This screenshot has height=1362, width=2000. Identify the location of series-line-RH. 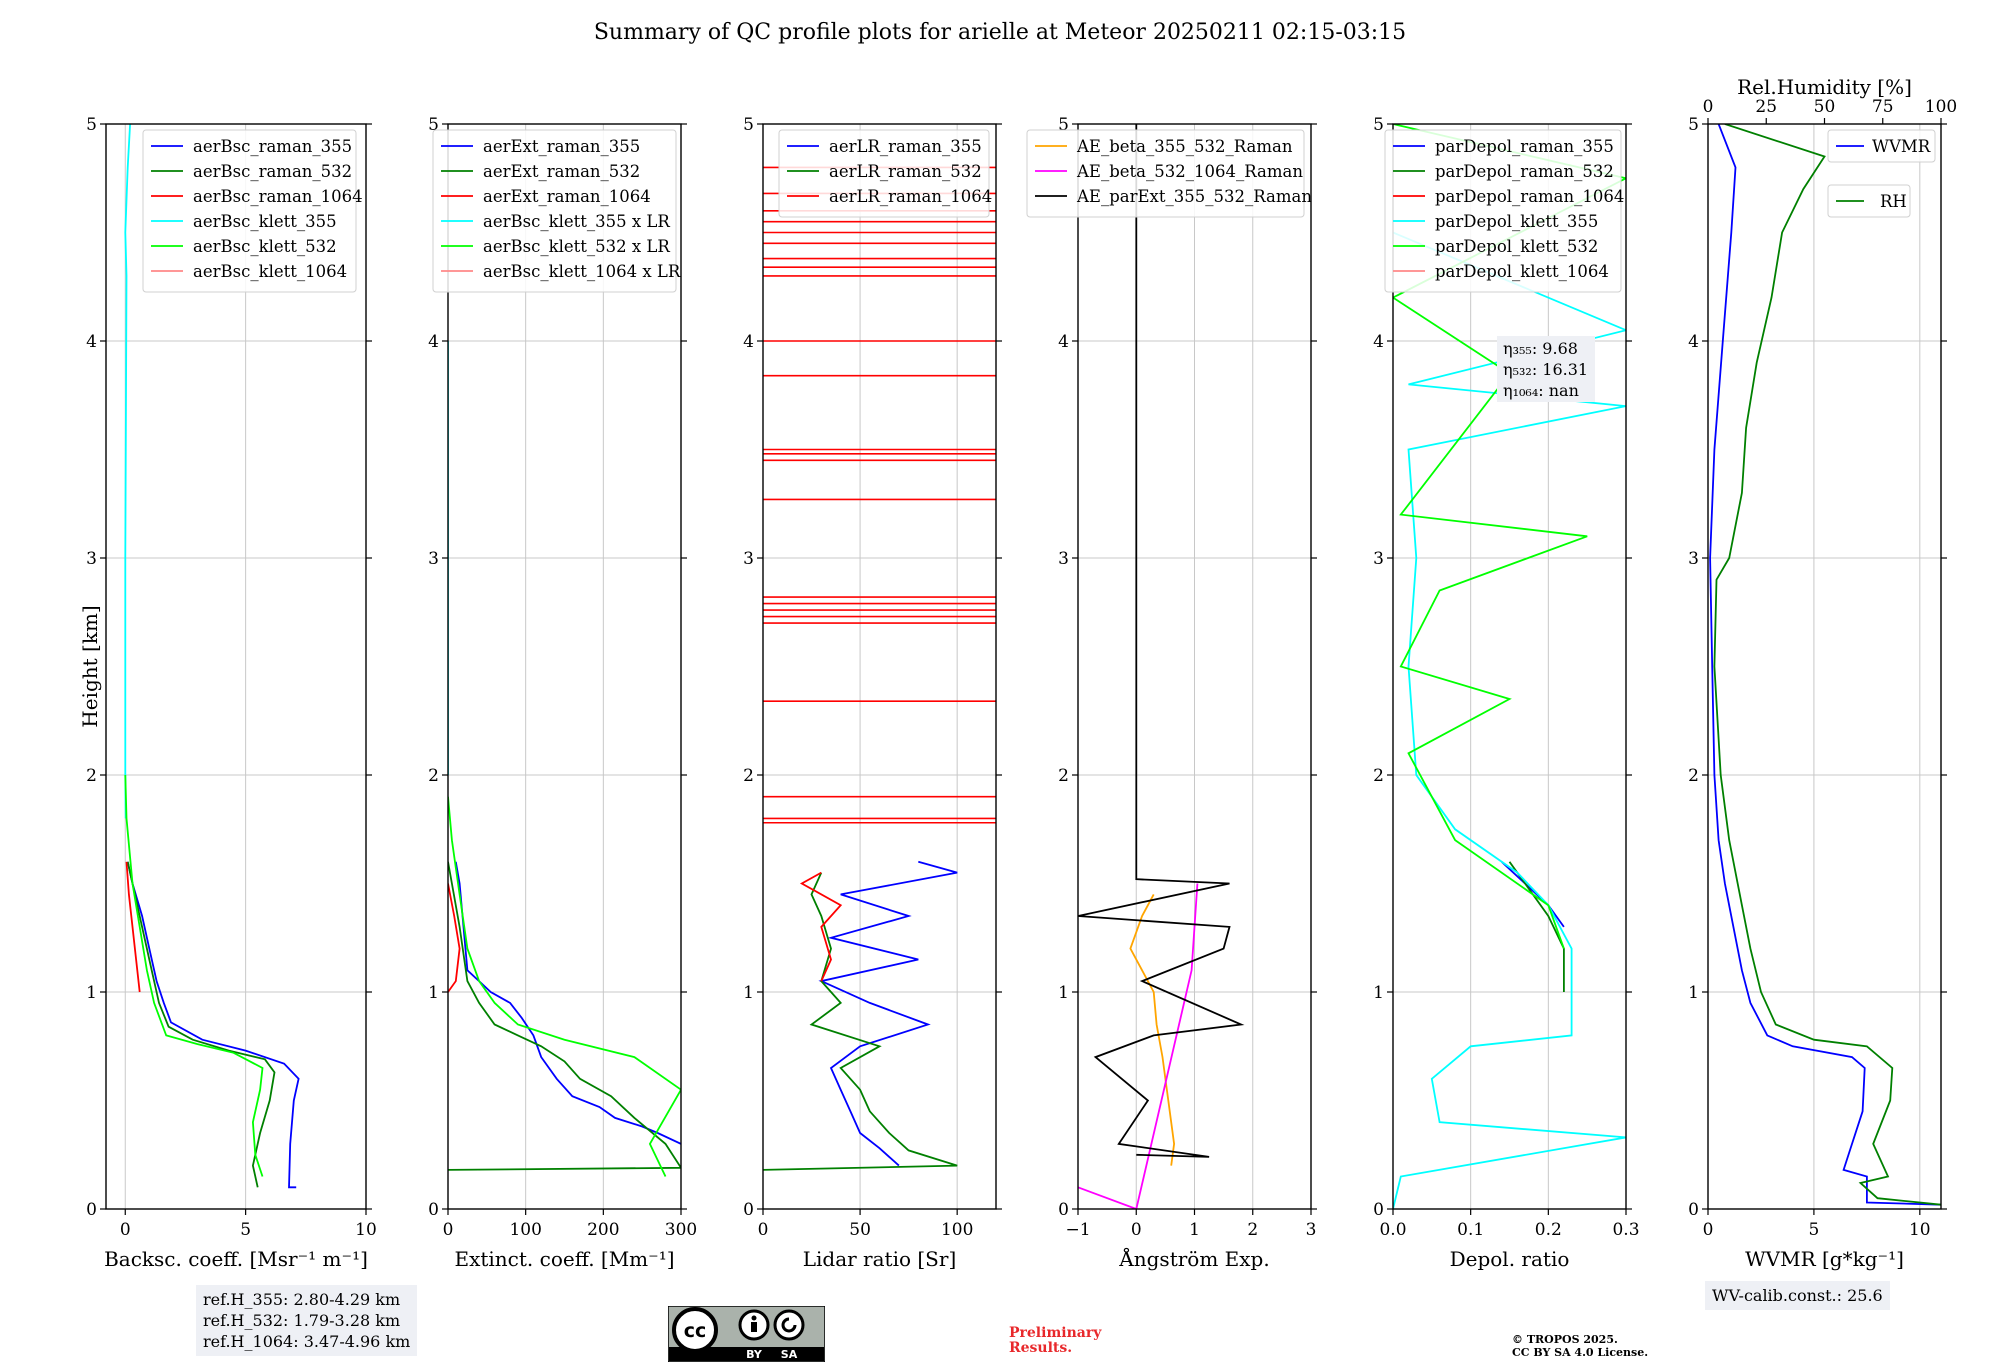
(1827, 665).